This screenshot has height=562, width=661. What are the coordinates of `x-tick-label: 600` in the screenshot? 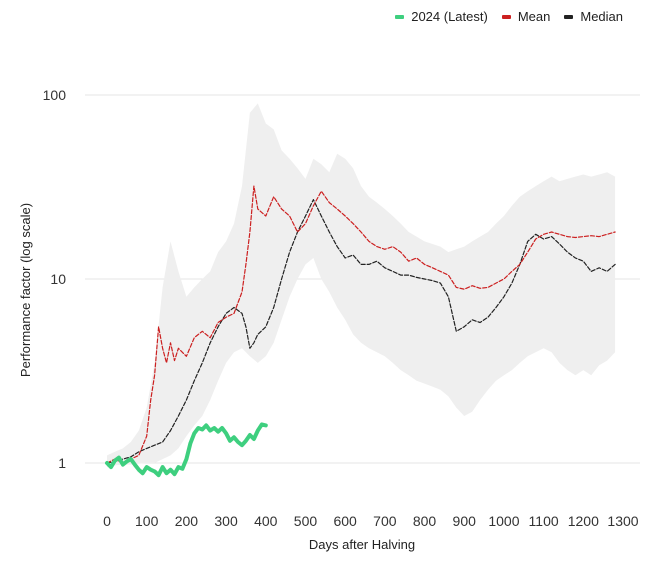 It's located at (345, 521).